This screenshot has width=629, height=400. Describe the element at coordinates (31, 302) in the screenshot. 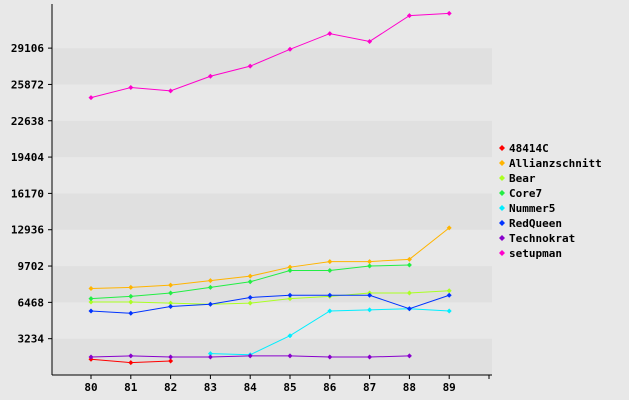

I see `y-tick-label: 6468` at that location.